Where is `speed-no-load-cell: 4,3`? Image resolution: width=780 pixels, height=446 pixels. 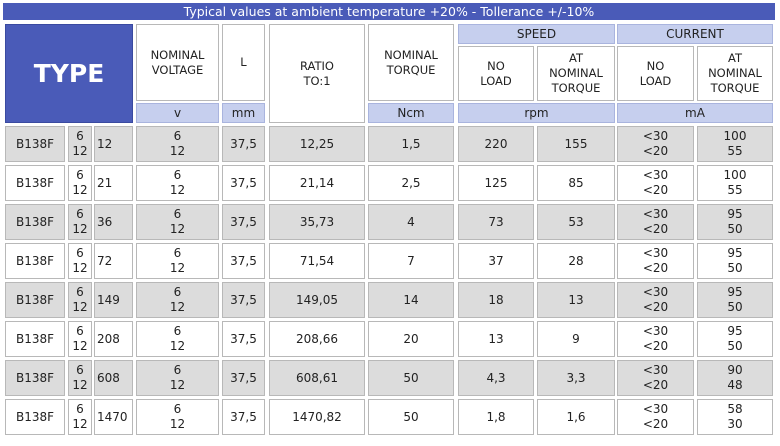 speed-no-load-cell: 4,3 is located at coordinates (496, 378).